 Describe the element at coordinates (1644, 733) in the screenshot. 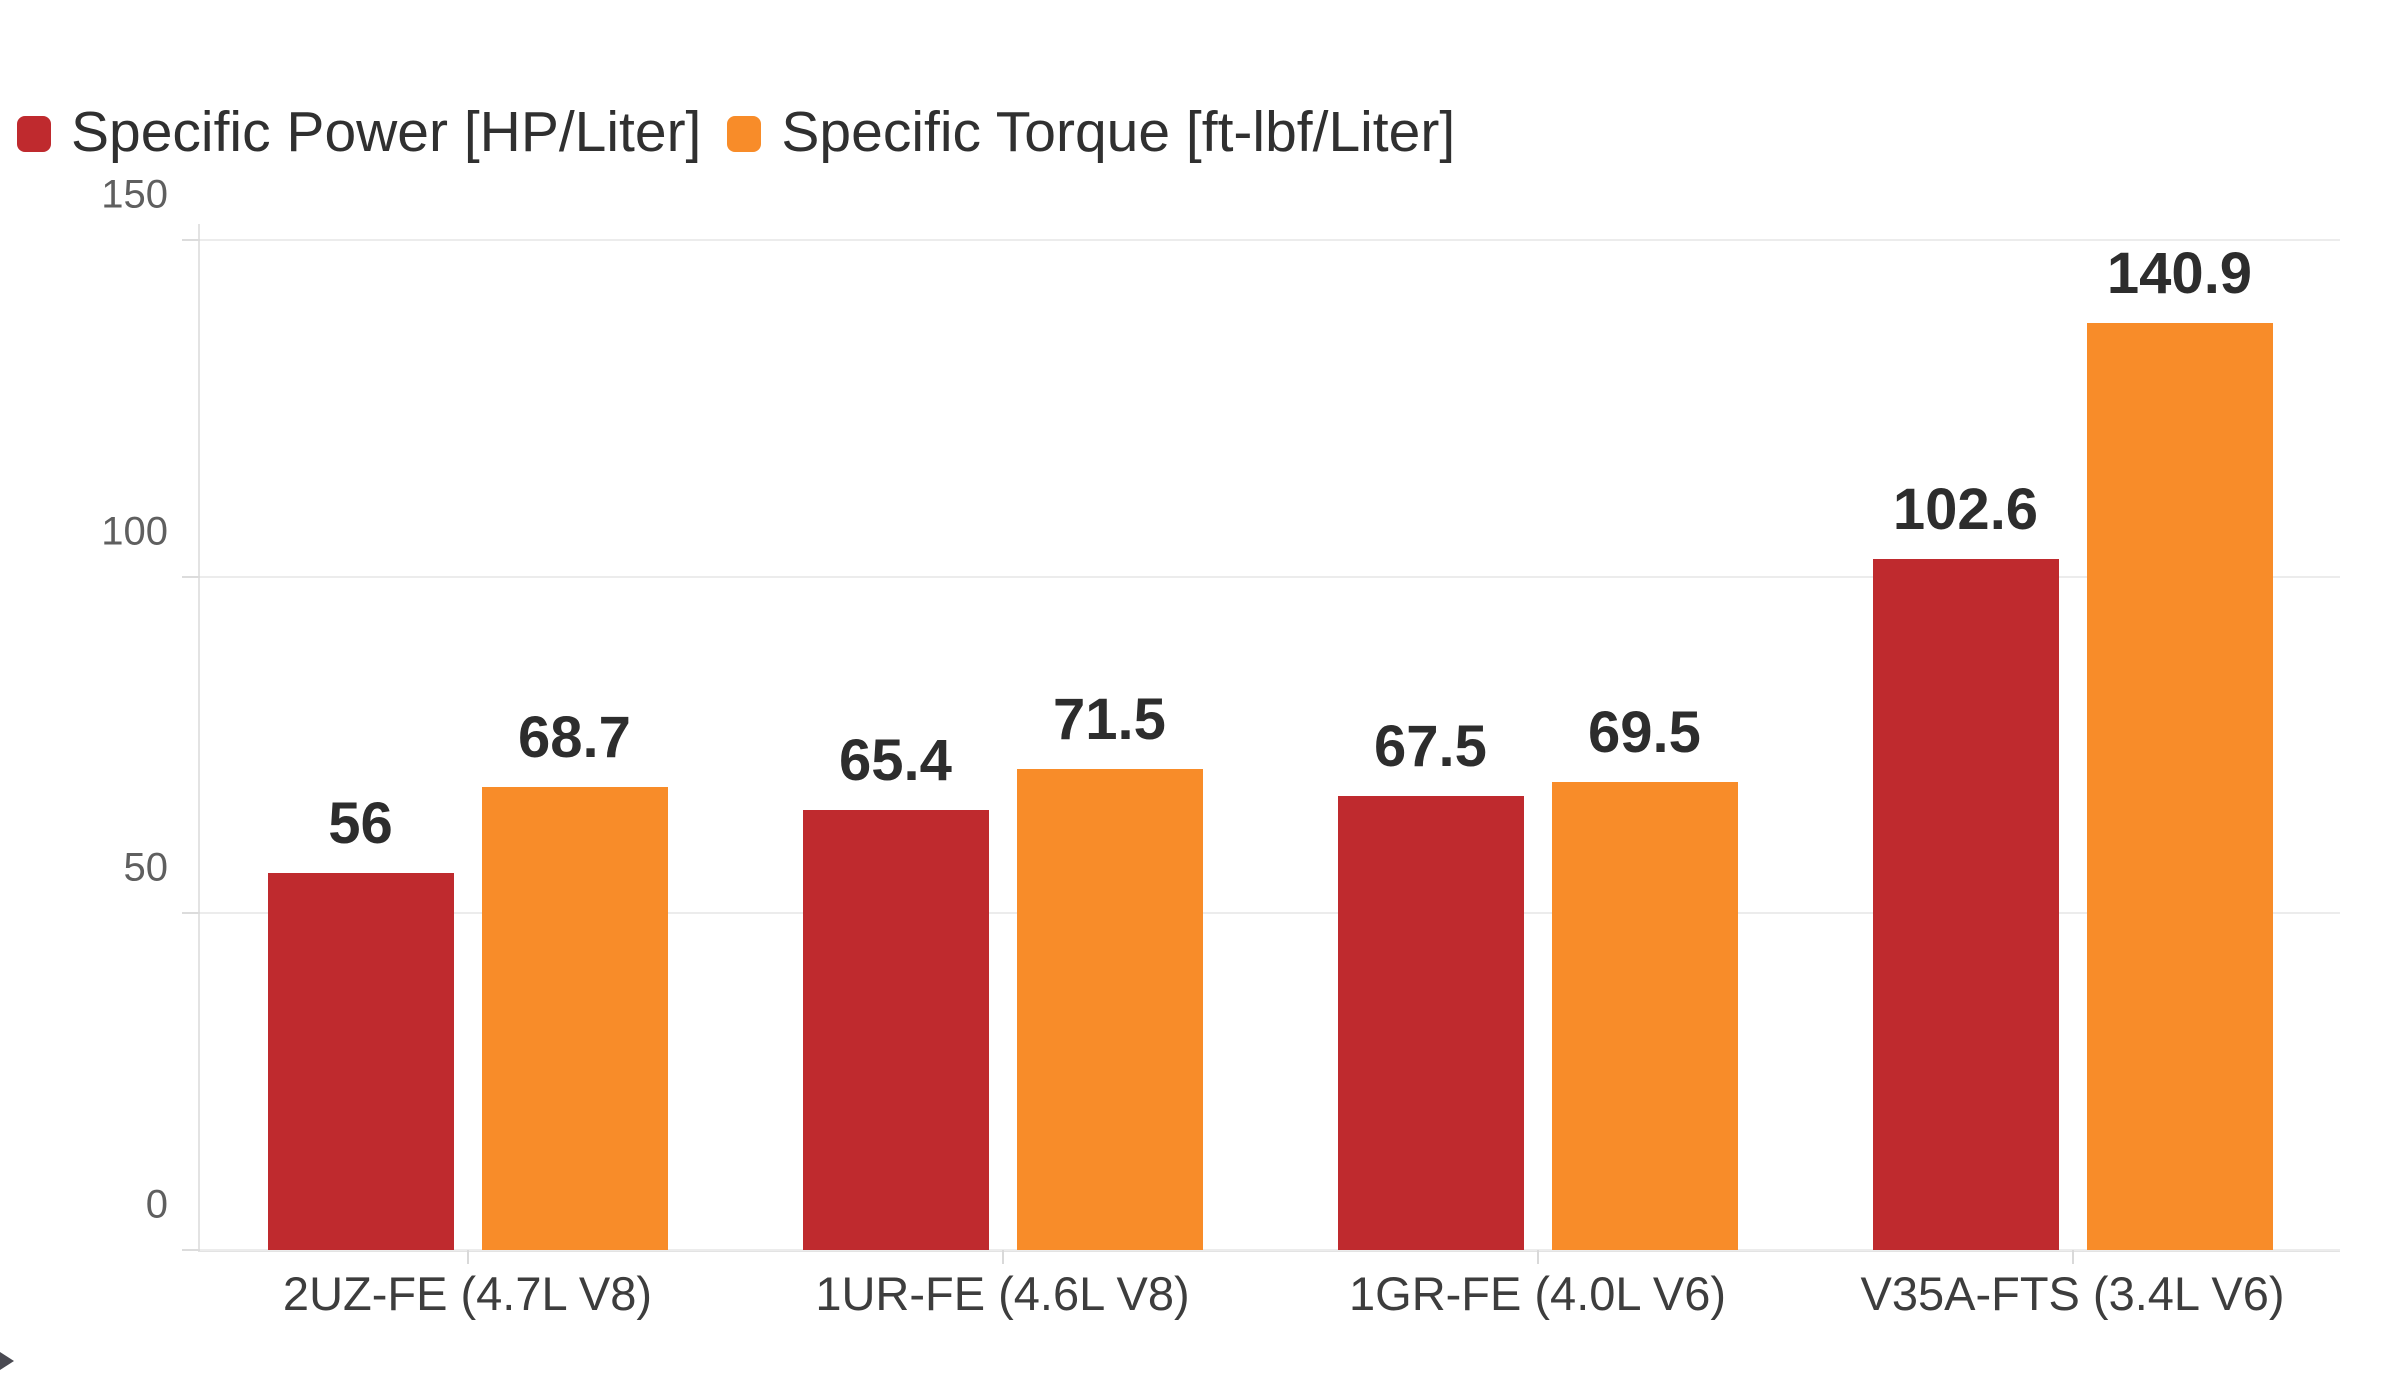

I see `bar-value-label: 69.5` at that location.